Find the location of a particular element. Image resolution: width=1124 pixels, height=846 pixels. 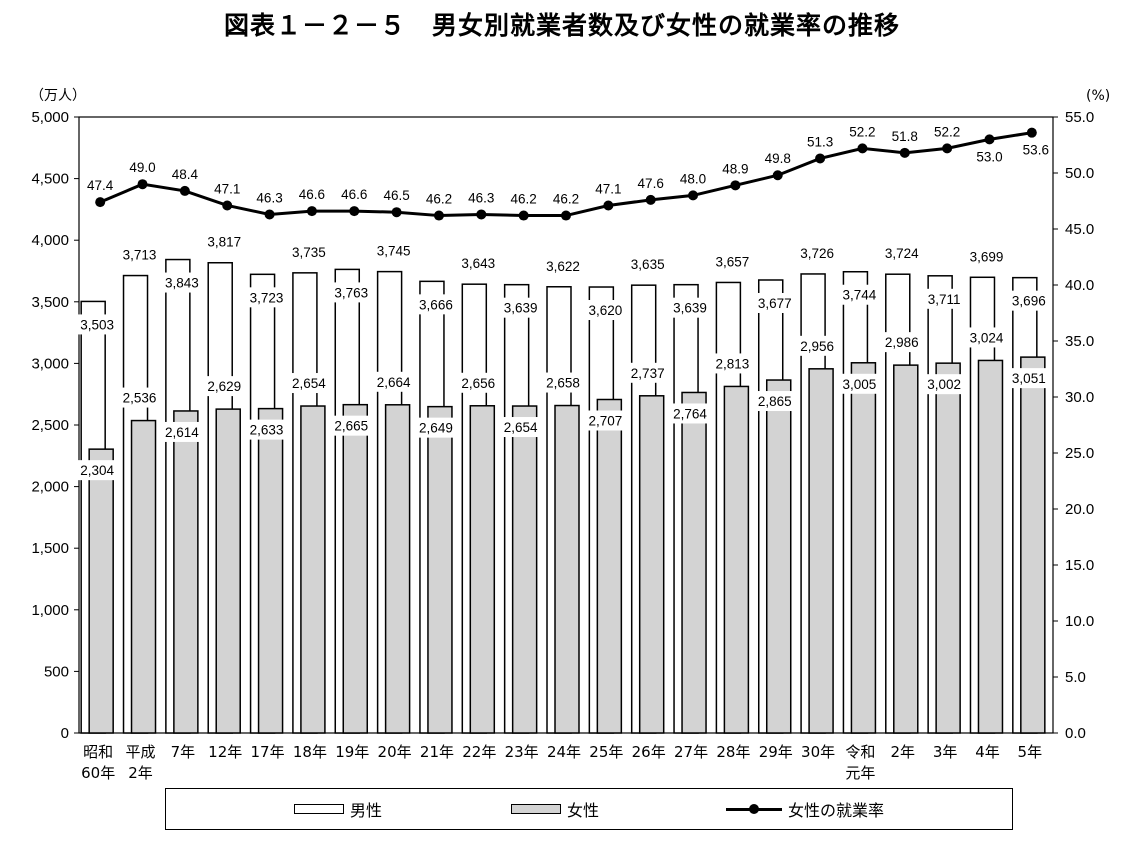

data-label-female: 2,654 is located at coordinates (521, 427).